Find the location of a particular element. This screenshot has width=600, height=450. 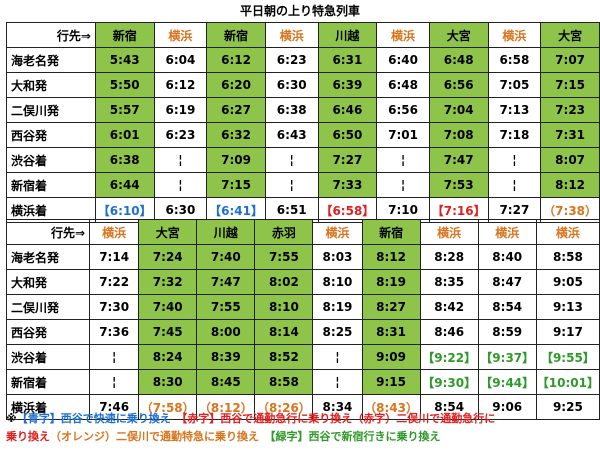

time-cell: 7:47 is located at coordinates (458, 160).